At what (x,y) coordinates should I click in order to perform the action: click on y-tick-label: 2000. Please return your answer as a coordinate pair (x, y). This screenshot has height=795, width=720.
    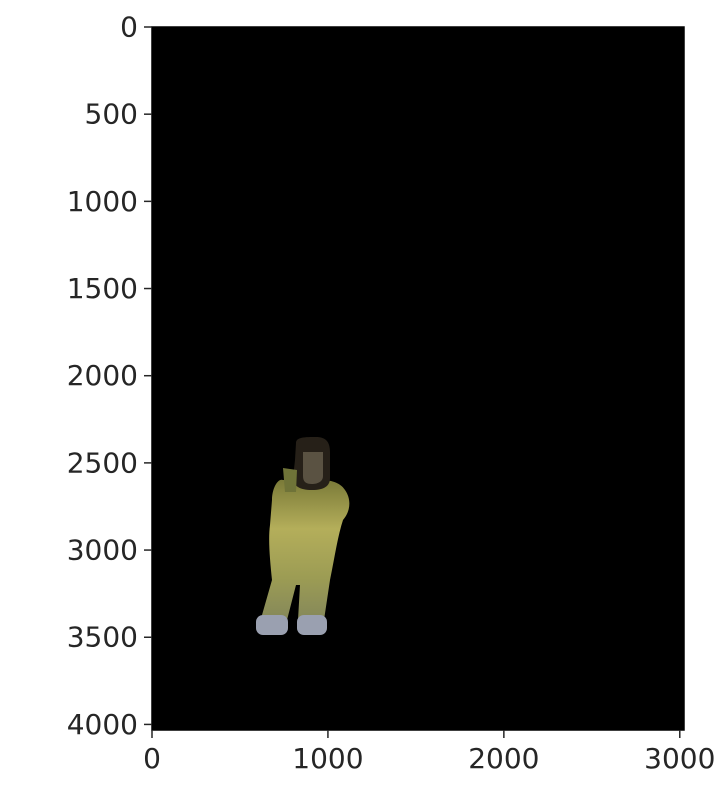
    Looking at the image, I should click on (102, 375).